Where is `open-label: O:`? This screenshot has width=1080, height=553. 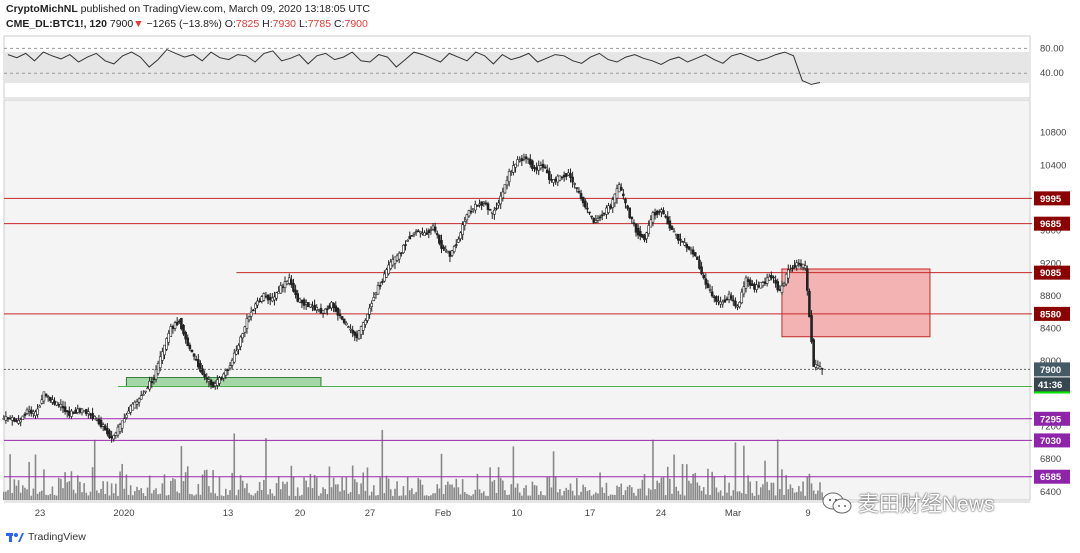 open-label: O: is located at coordinates (230, 24).